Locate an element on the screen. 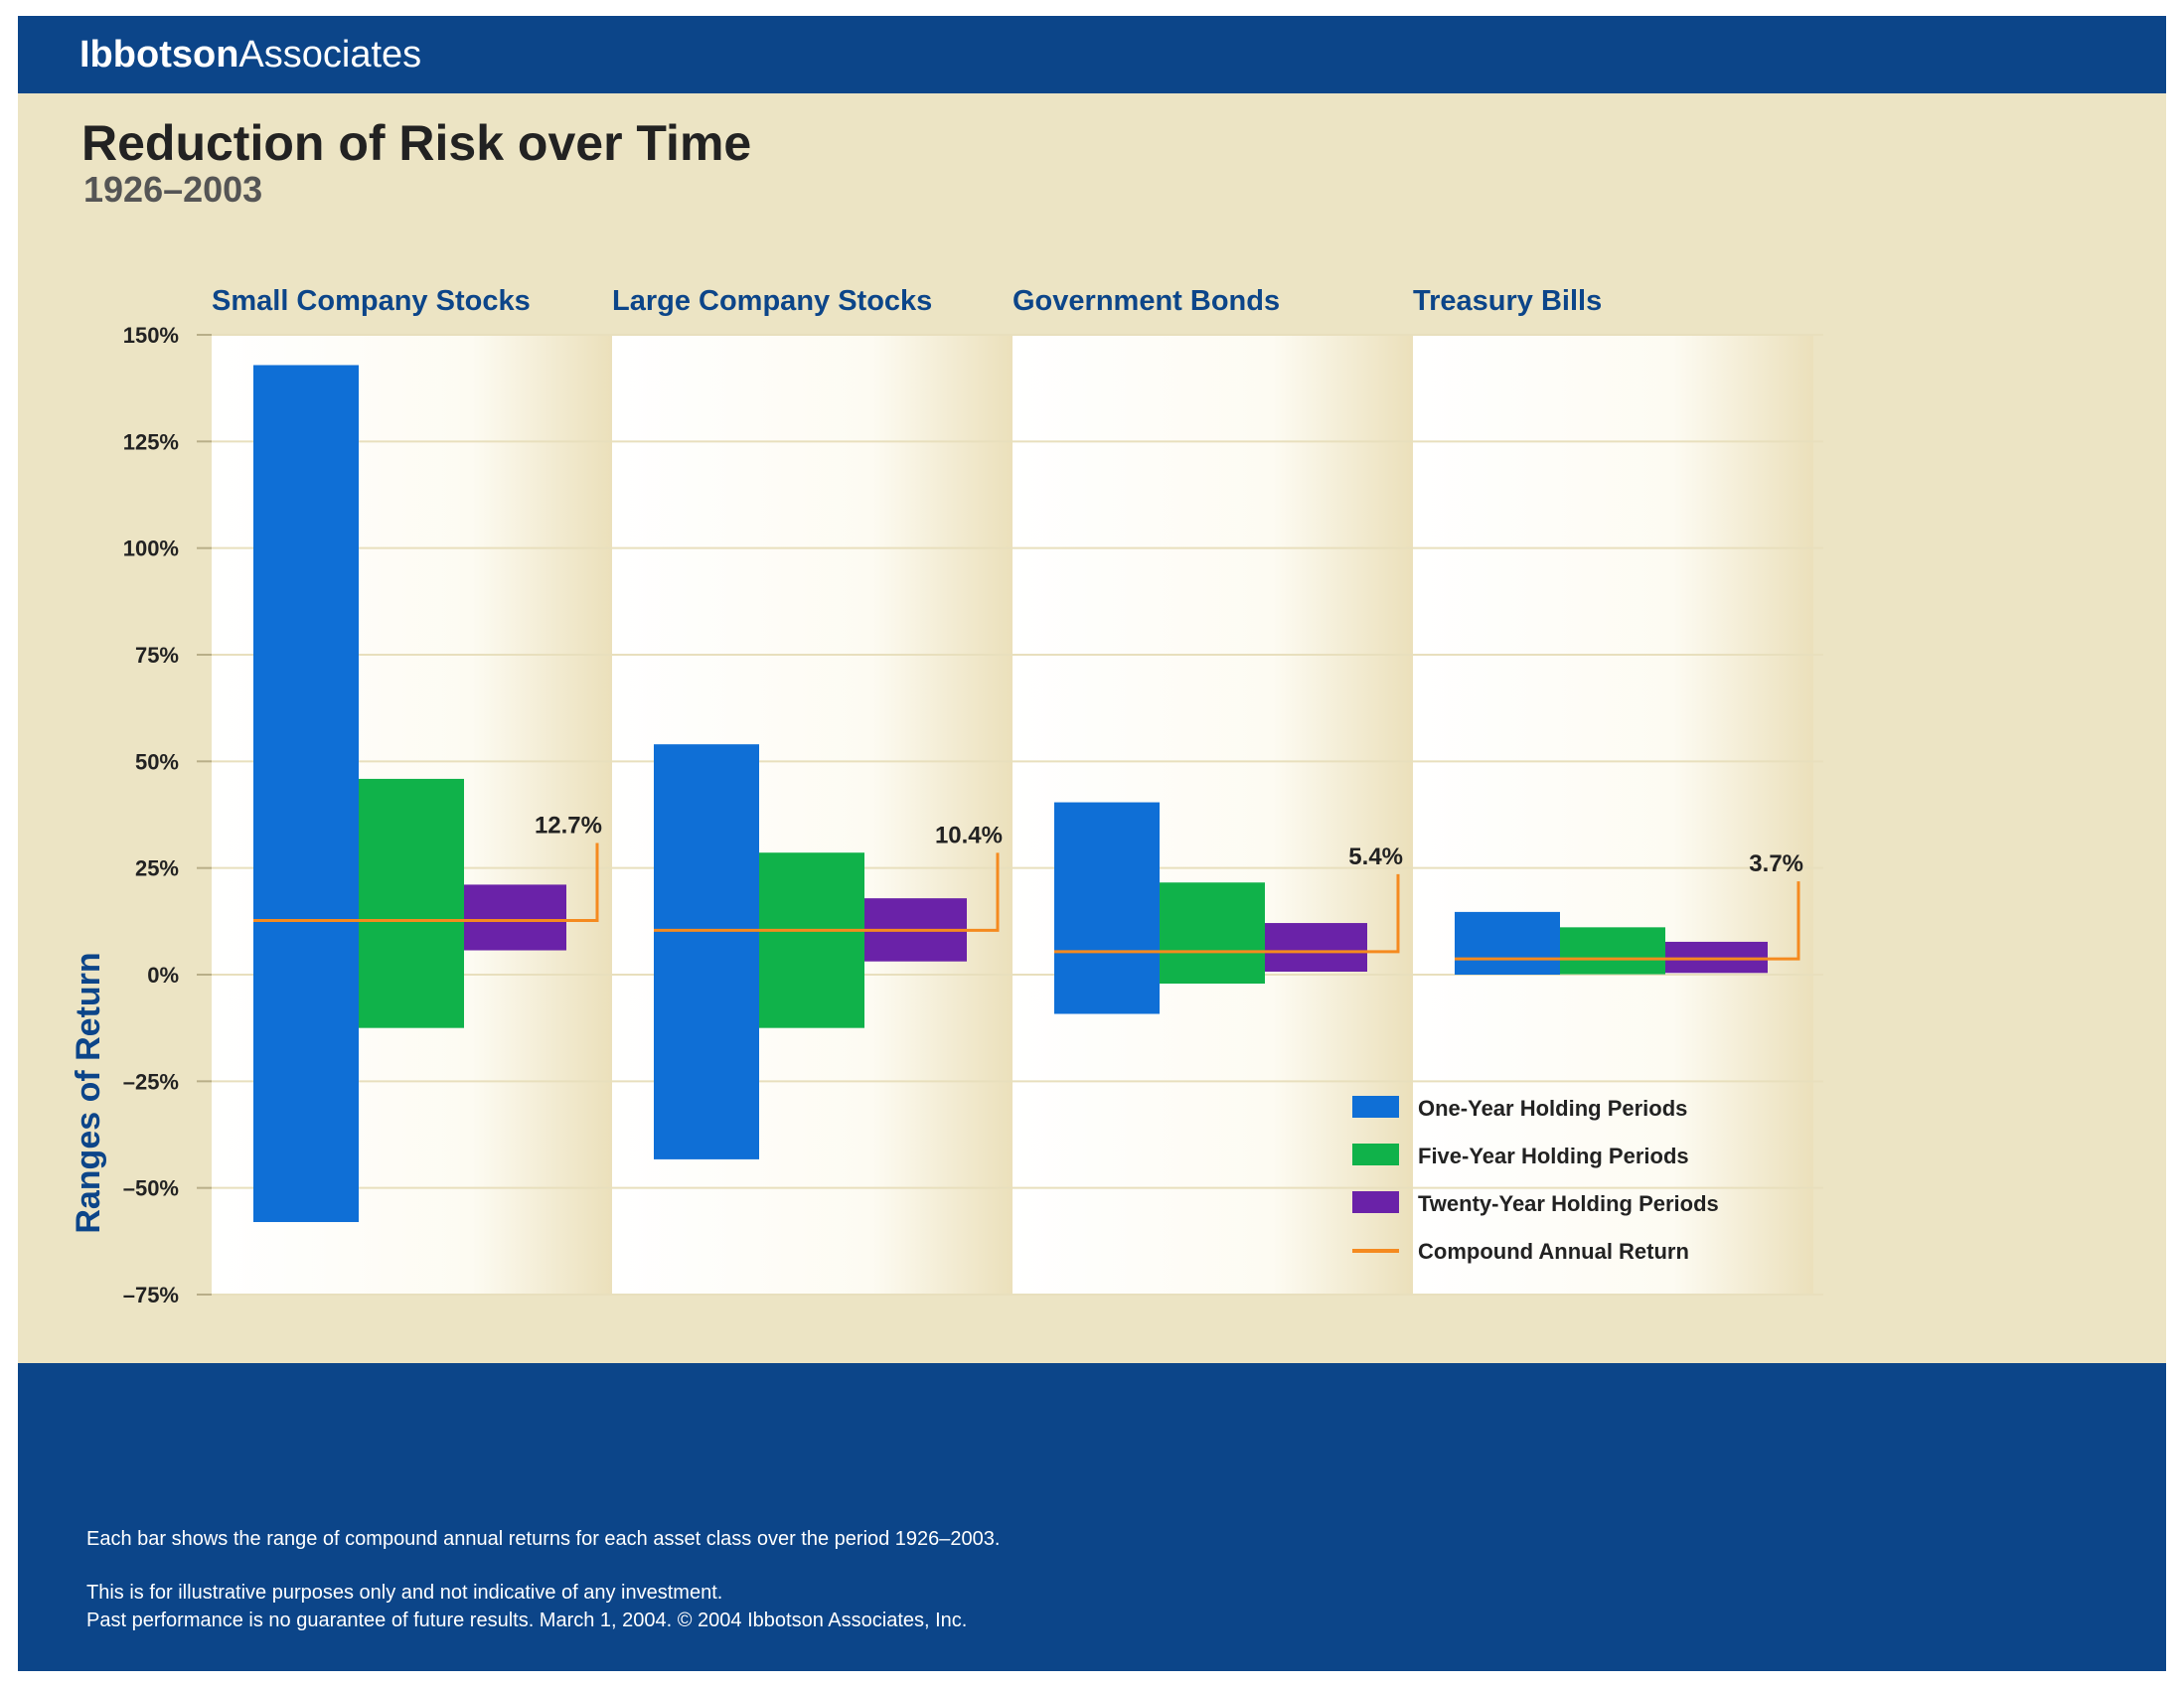  legend-label: Twenty-Year Holding Periods is located at coordinates (1568, 1203).